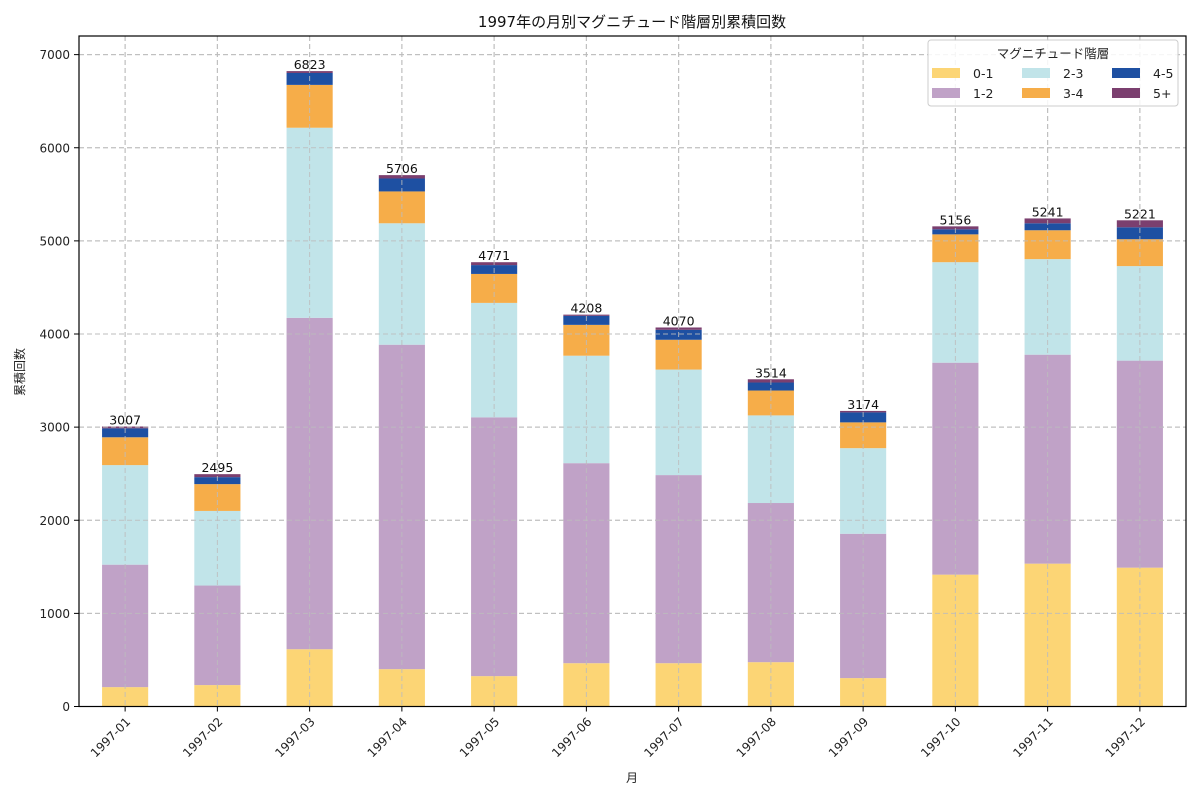 This screenshot has height=800, width=1200. I want to click on legend-label: 2-3, so click(1073, 73).